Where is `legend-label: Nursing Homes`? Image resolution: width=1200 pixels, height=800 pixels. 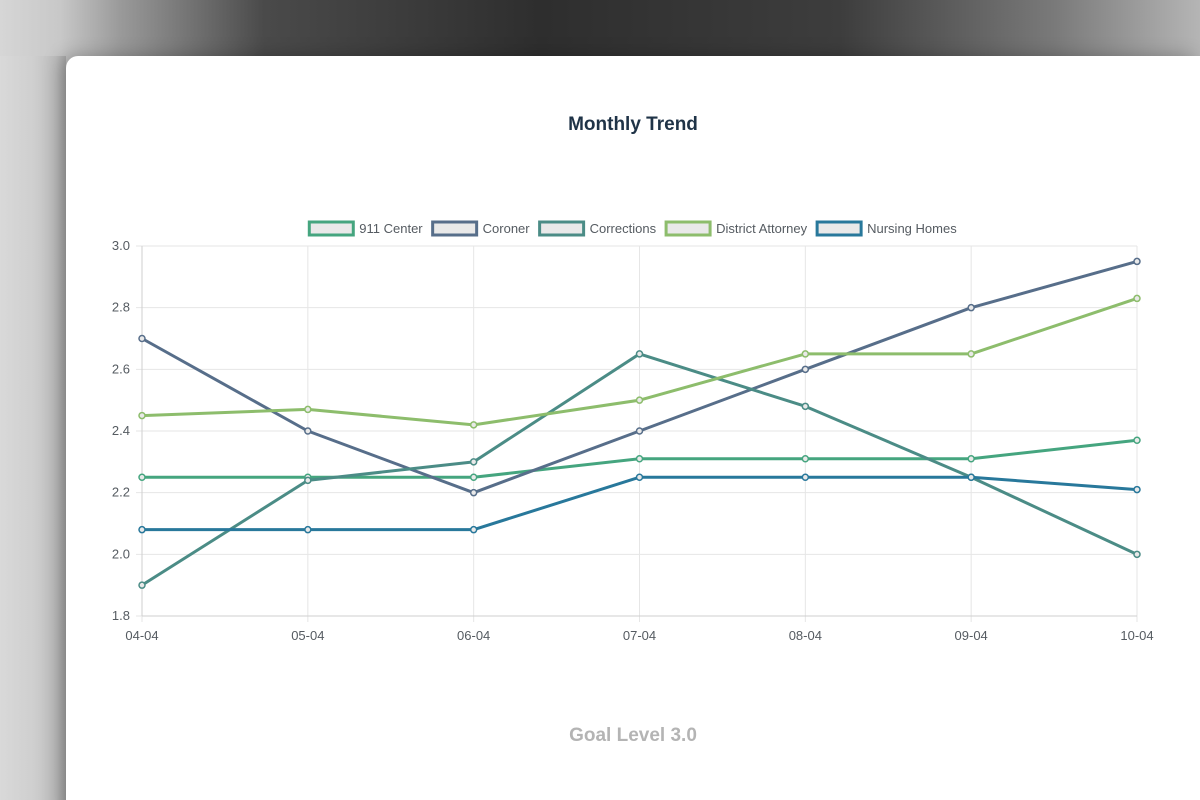 legend-label: Nursing Homes is located at coordinates (912, 228).